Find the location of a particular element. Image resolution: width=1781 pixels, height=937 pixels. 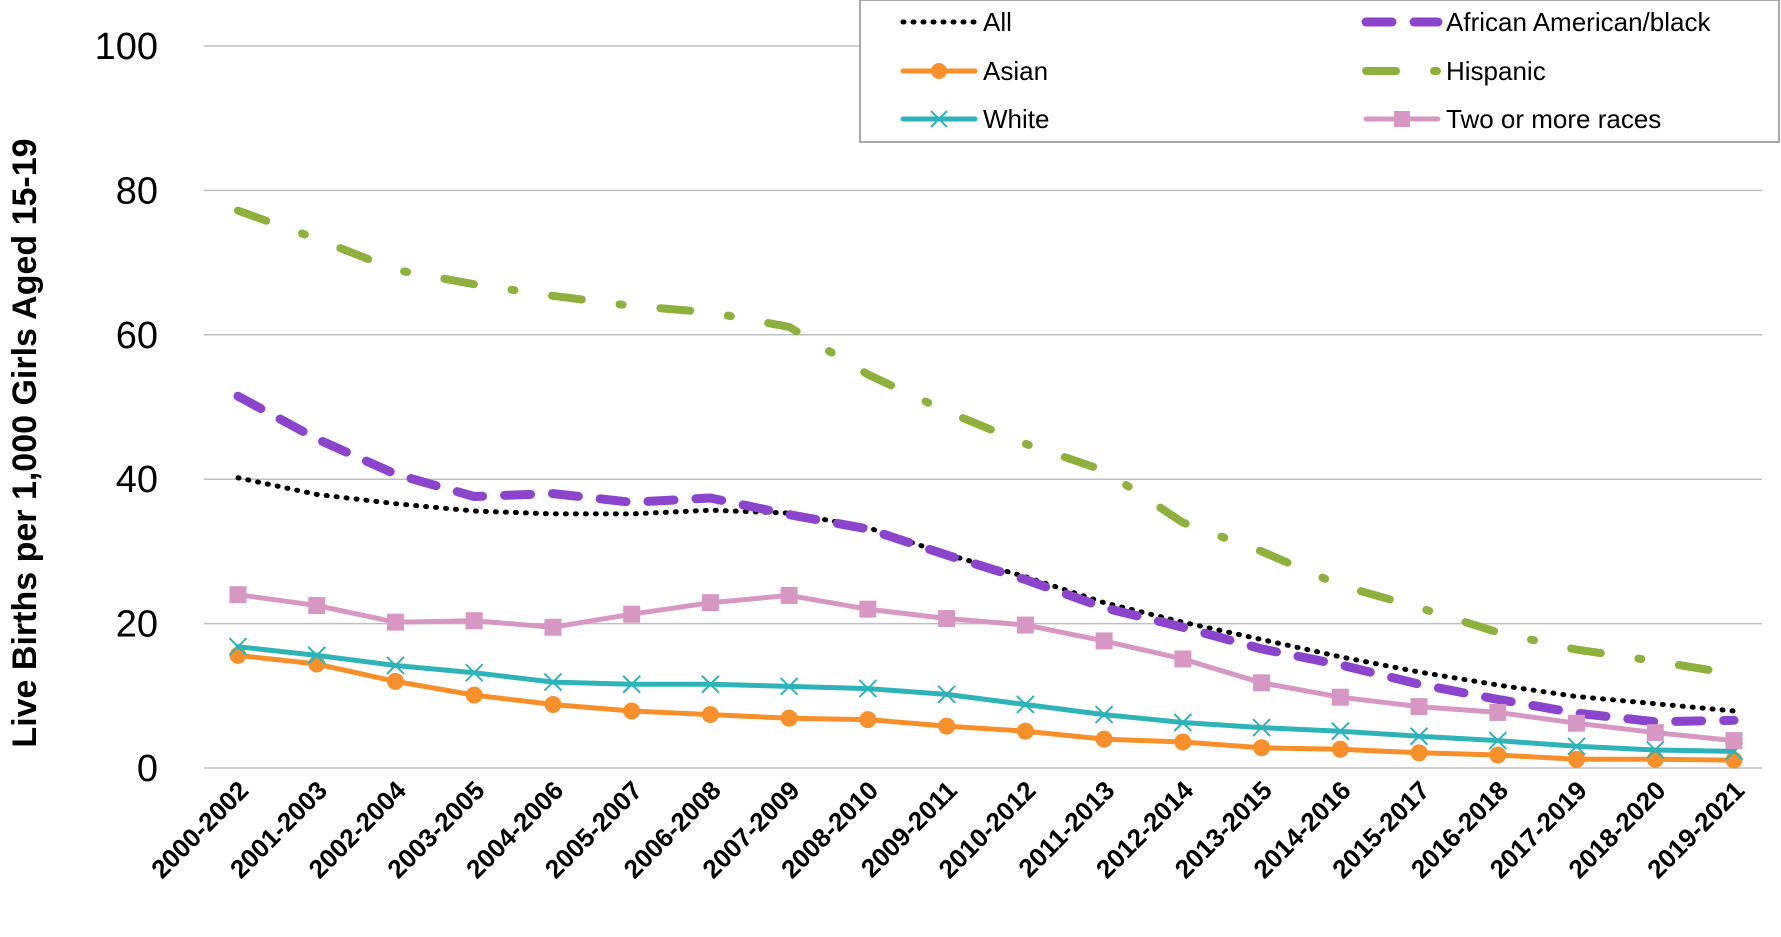

legend-label: Two or more races is located at coordinates (1553, 119).